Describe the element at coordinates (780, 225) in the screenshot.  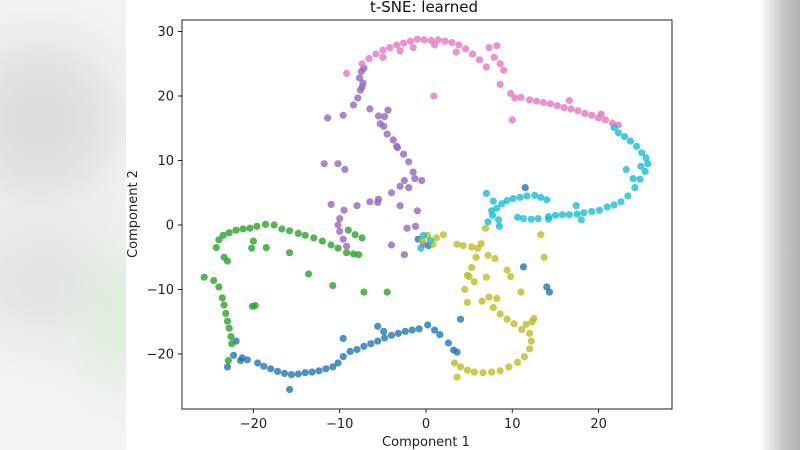
I see `right-edge-shadow` at that location.